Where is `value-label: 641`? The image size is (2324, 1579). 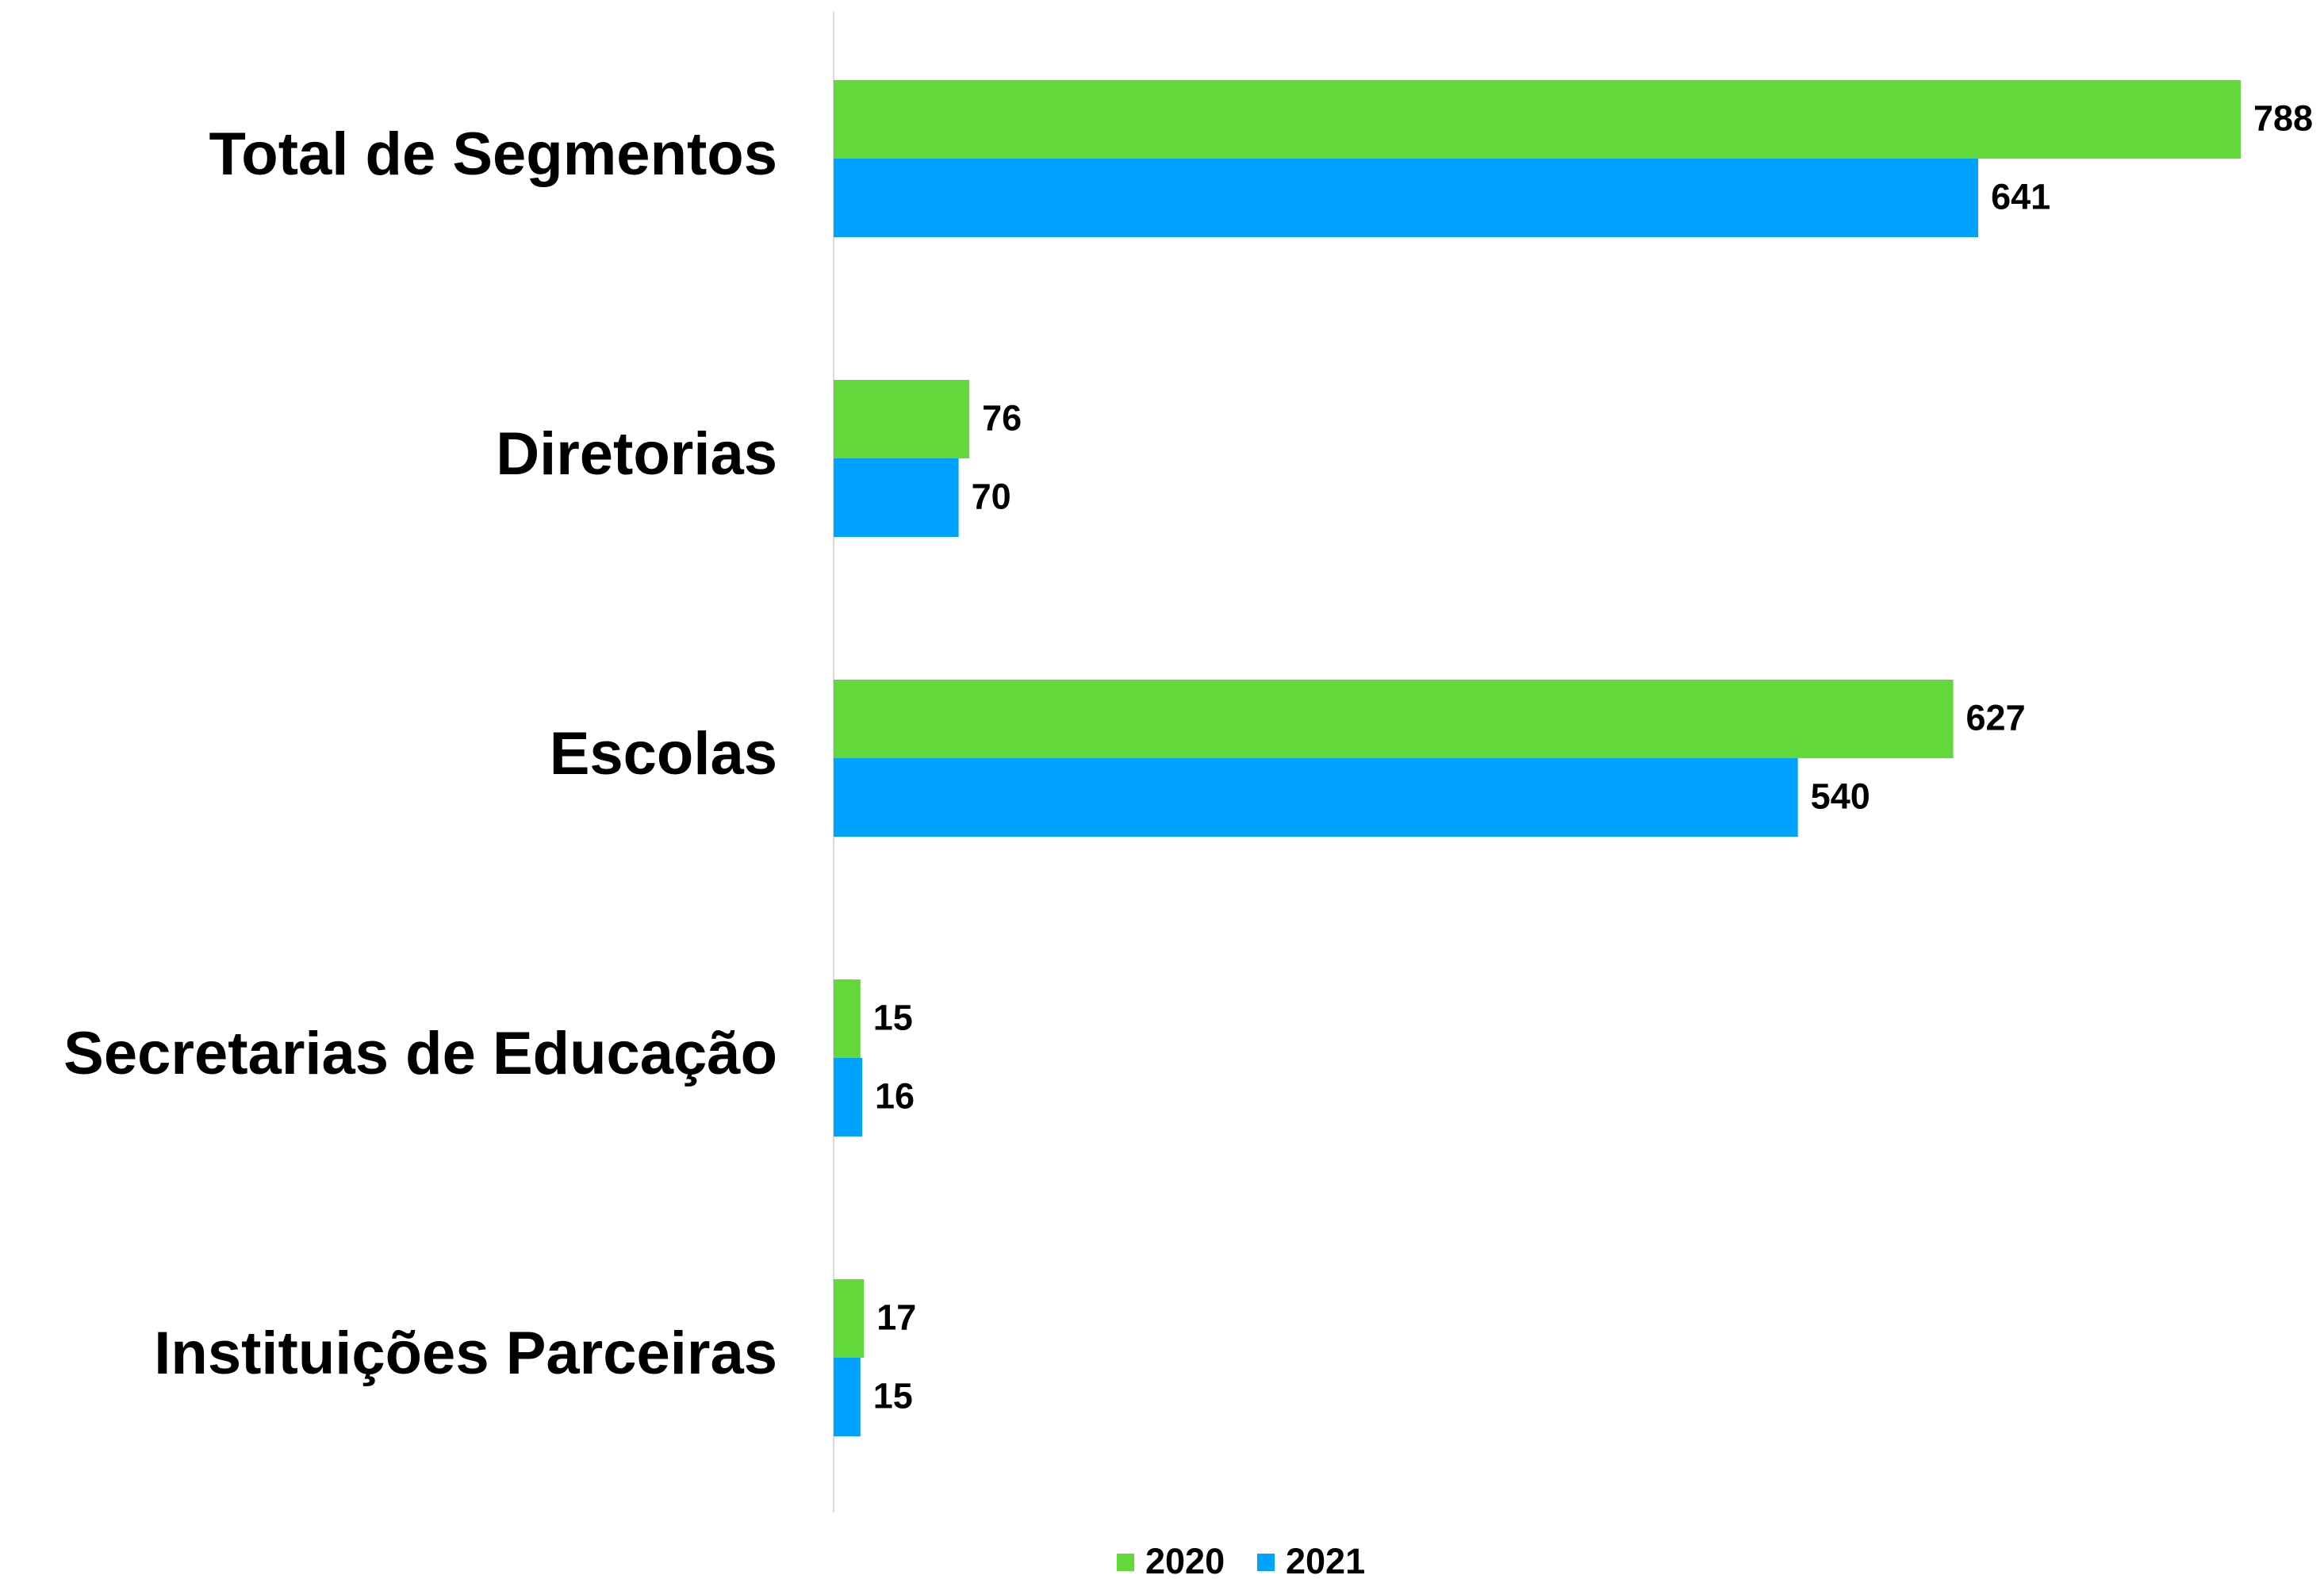
value-label: 641 is located at coordinates (2020, 196).